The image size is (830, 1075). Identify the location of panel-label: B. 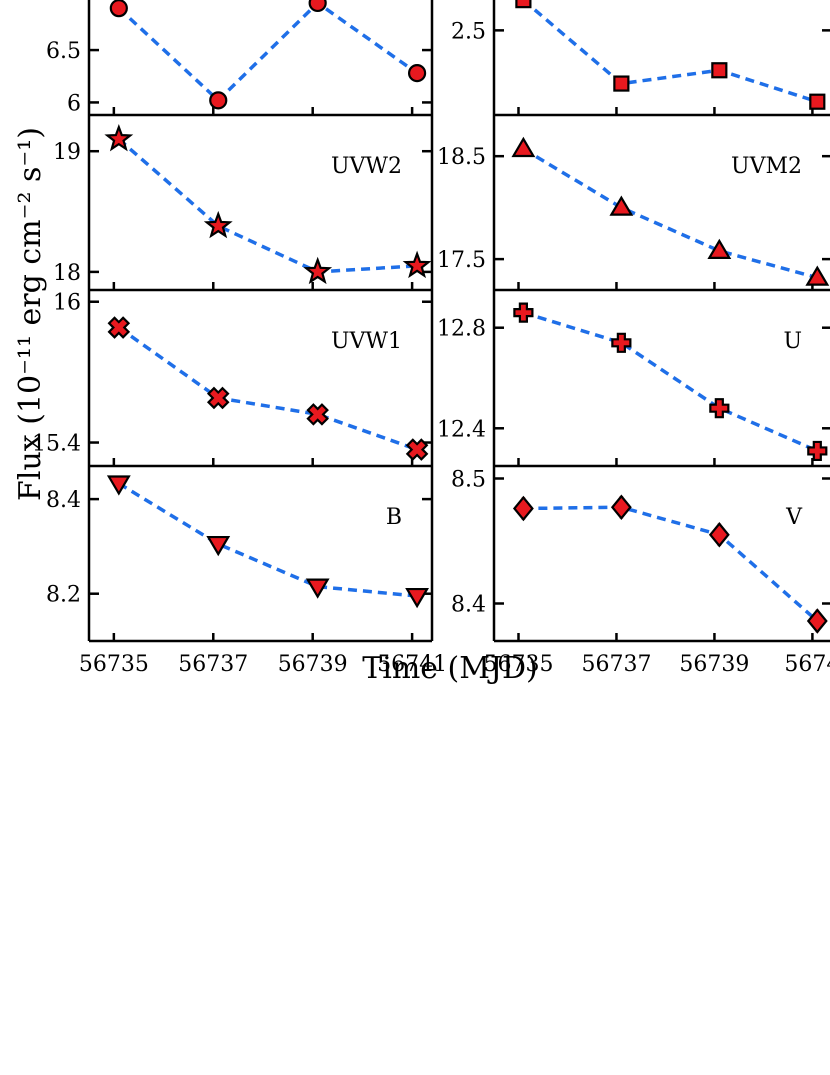
(394, 517).